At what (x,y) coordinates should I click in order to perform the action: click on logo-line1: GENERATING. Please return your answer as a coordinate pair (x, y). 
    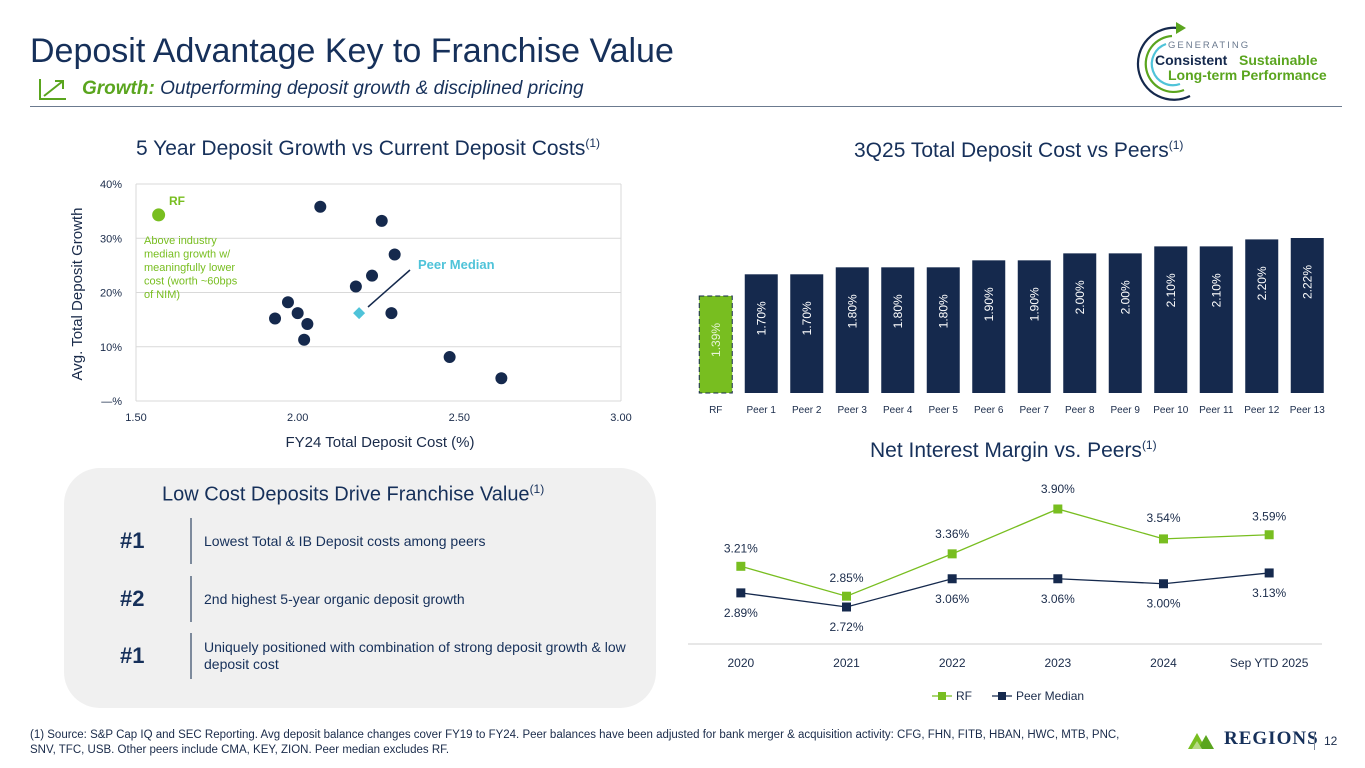
    Looking at the image, I should click on (1209, 45).